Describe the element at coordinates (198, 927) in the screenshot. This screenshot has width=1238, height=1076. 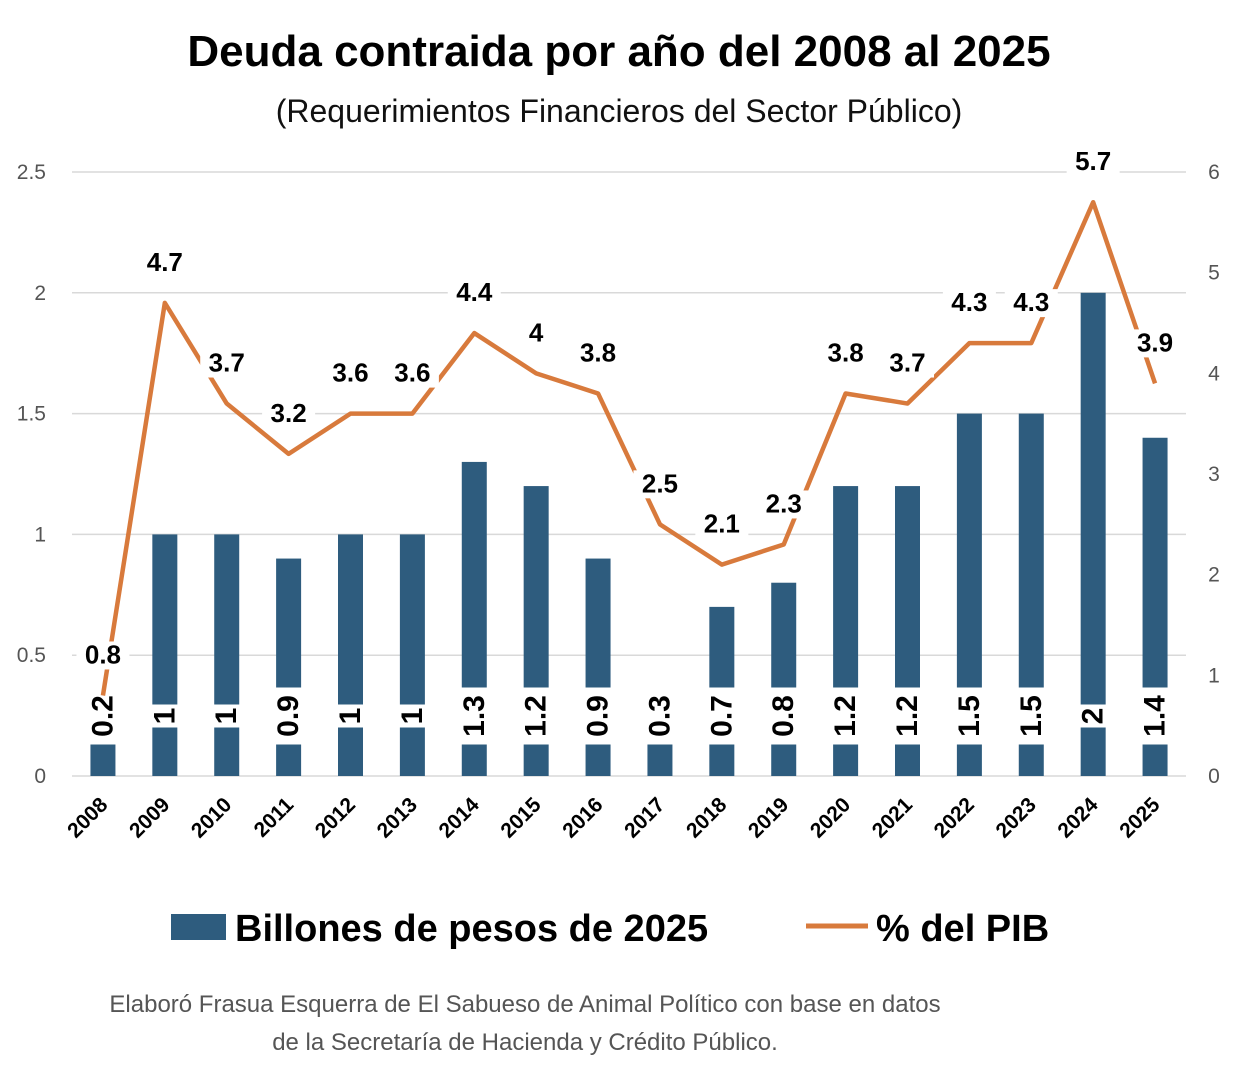
I see `legend-bar-swatch` at that location.